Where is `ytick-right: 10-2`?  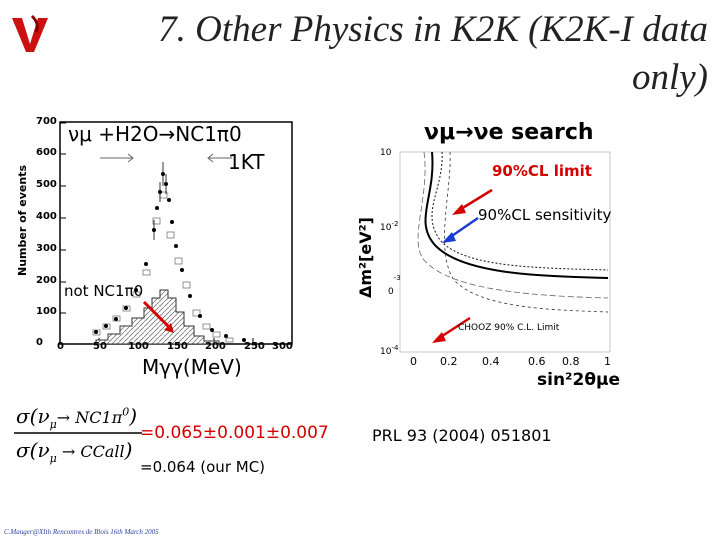
ytick-right: 10-2 is located at coordinates (389, 226).